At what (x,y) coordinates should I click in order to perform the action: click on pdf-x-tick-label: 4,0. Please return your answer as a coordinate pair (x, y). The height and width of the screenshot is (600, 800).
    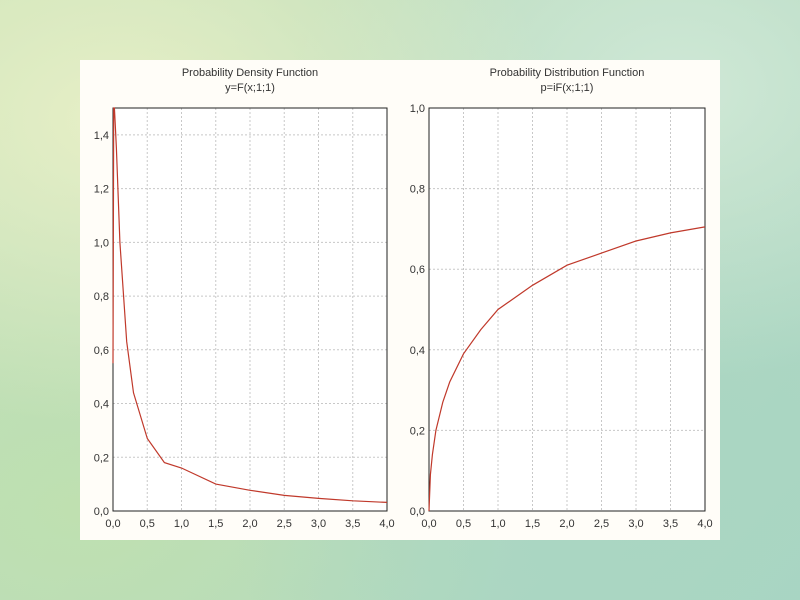
    Looking at the image, I should click on (386, 524).